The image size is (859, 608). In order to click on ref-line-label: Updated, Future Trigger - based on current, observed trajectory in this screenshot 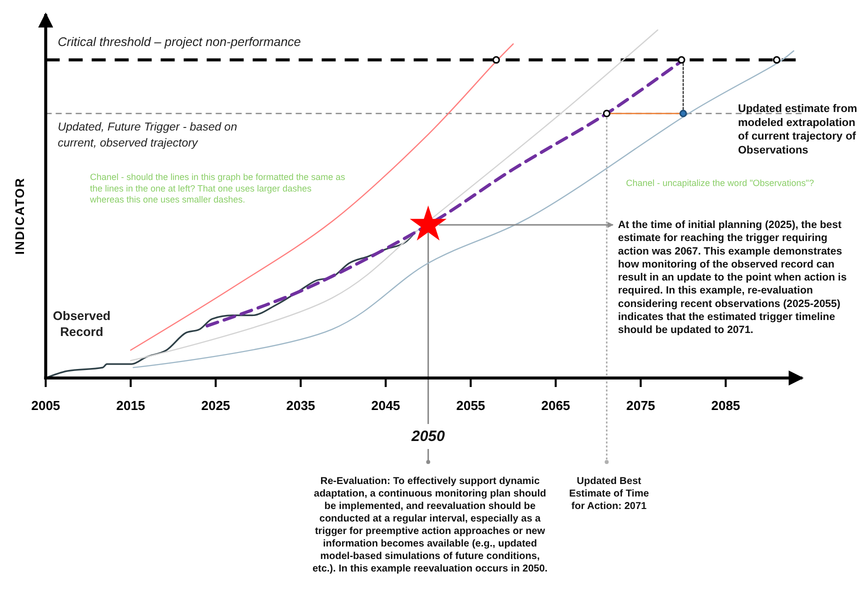, I will do `click(148, 136)`.